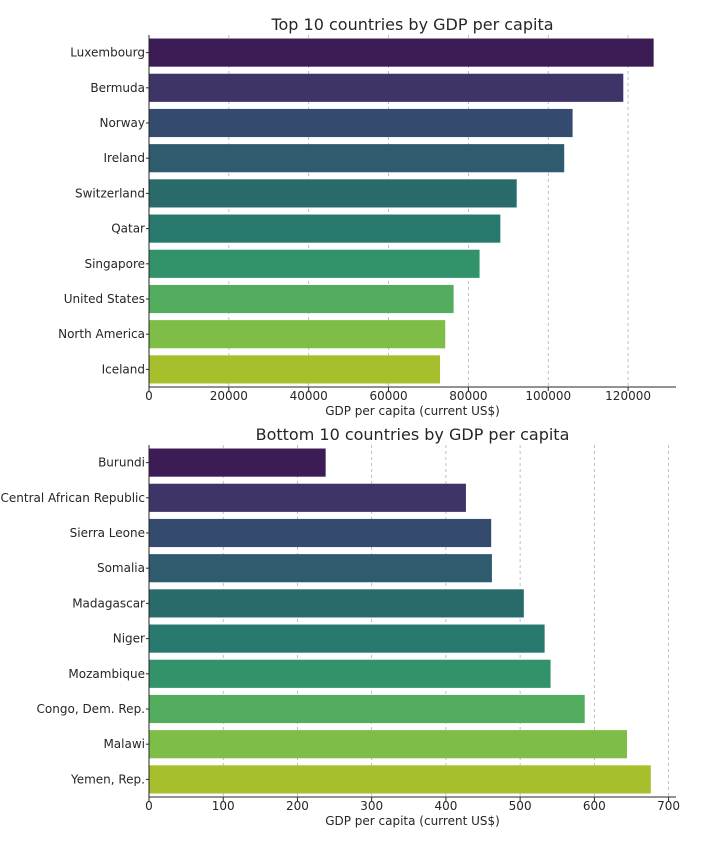 The width and height of the screenshot is (708, 845). I want to click on x-tick-label: 300, so click(371, 806).